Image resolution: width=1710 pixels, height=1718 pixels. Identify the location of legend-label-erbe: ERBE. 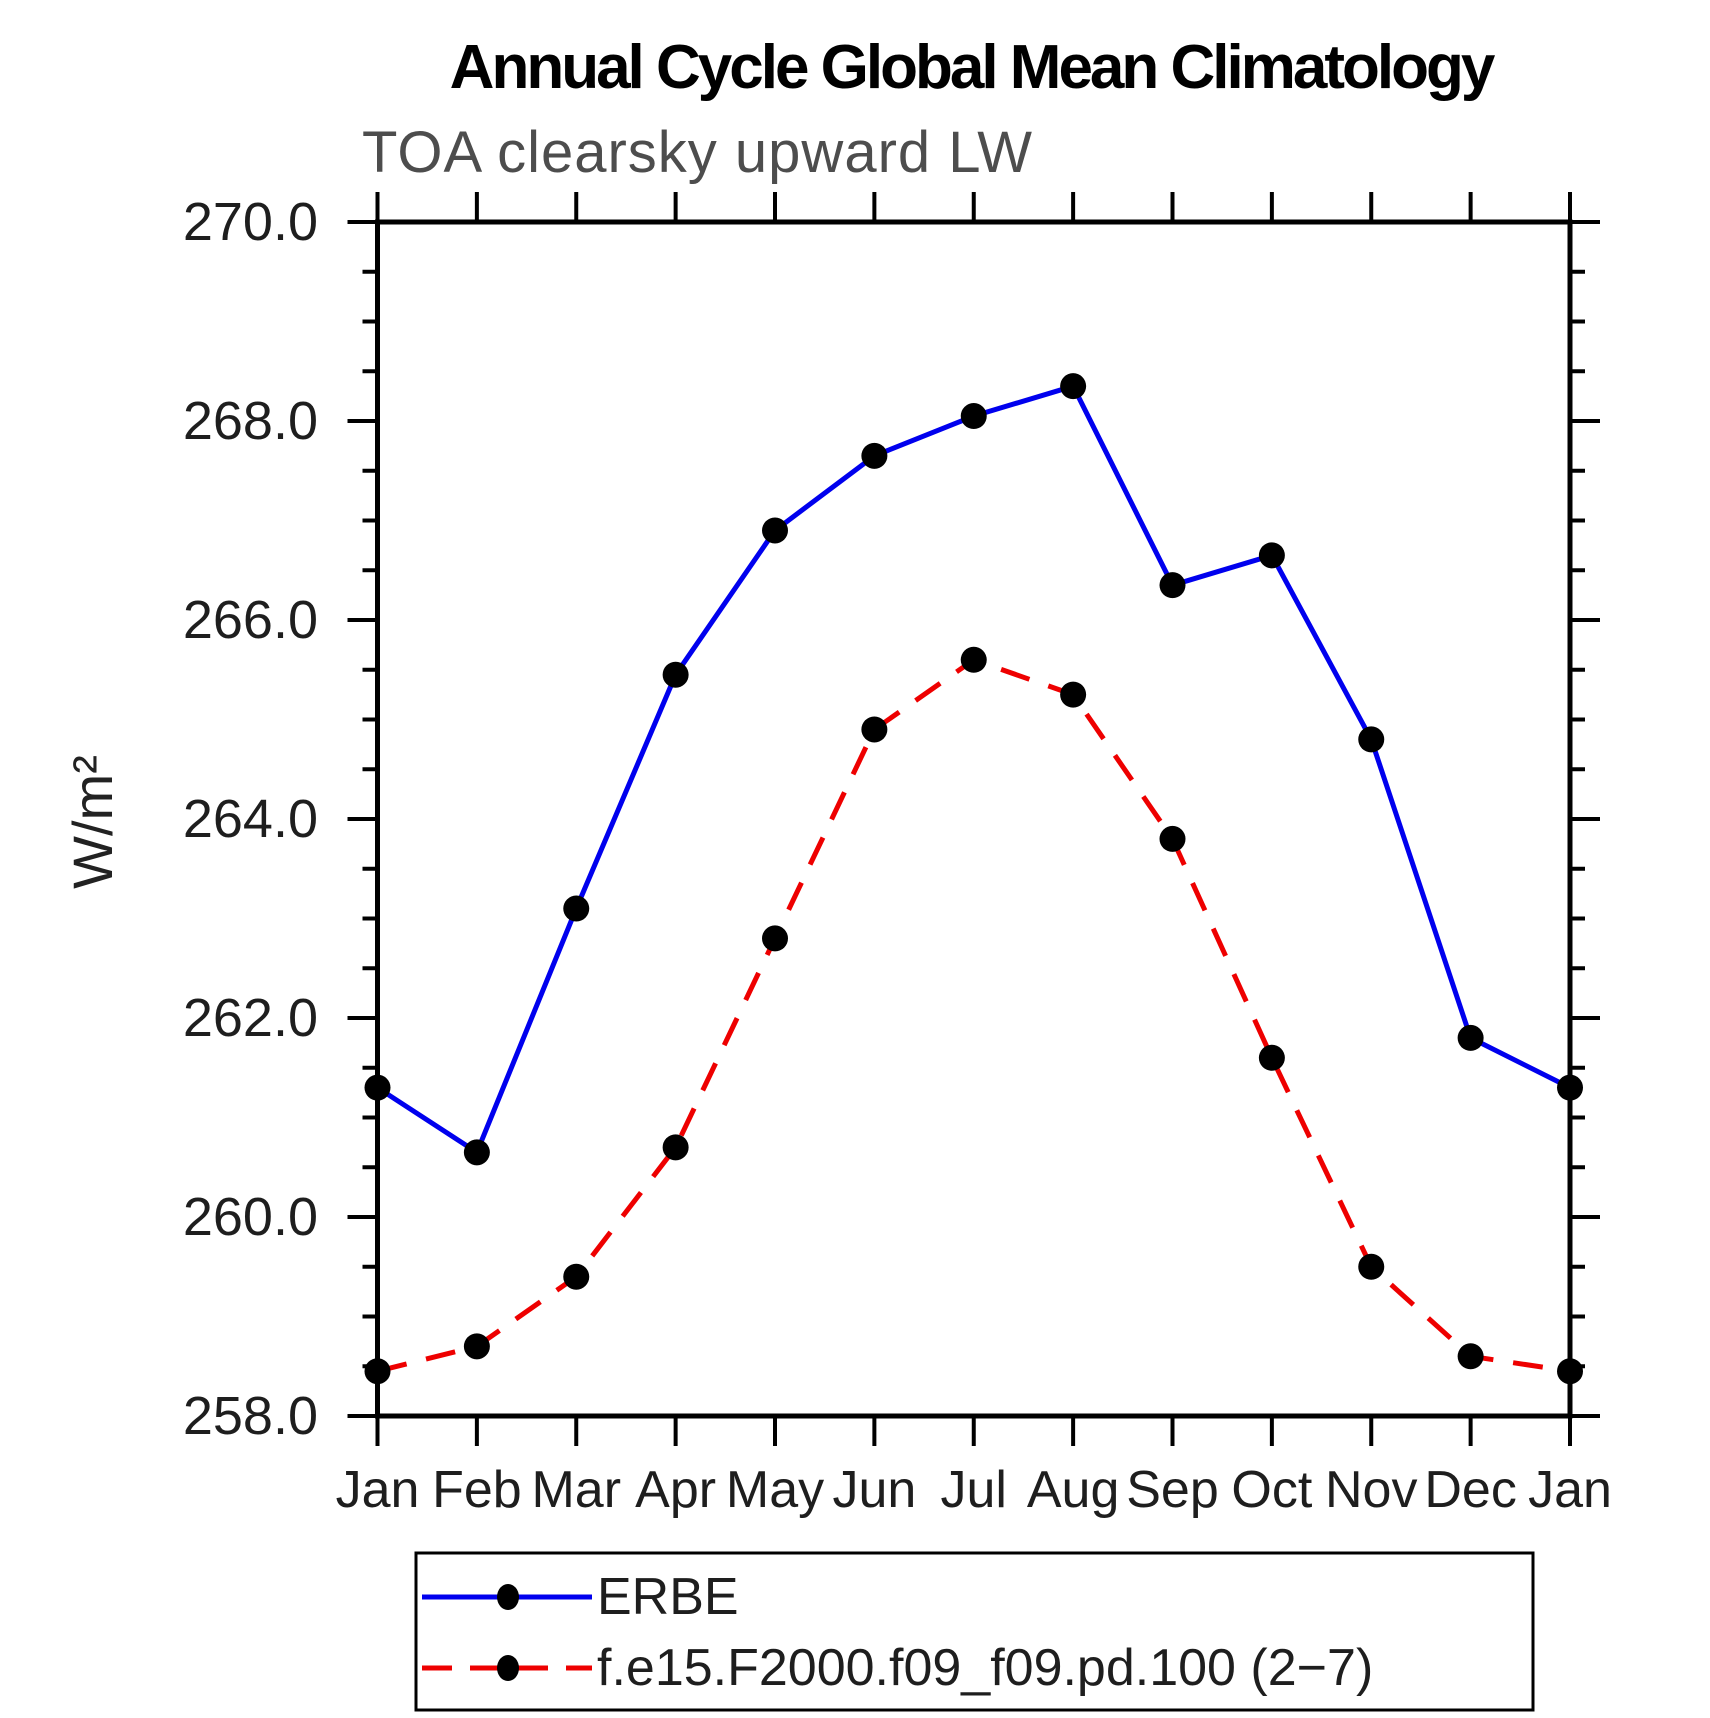
(668, 1597).